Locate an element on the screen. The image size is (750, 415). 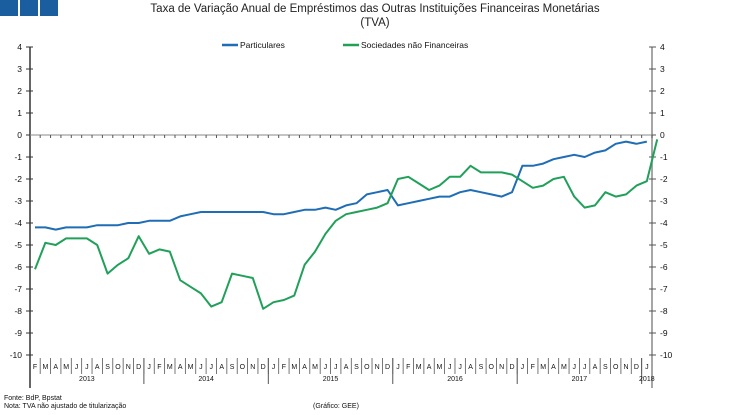
y-tick-label-right: -1 is located at coordinates (664, 157).